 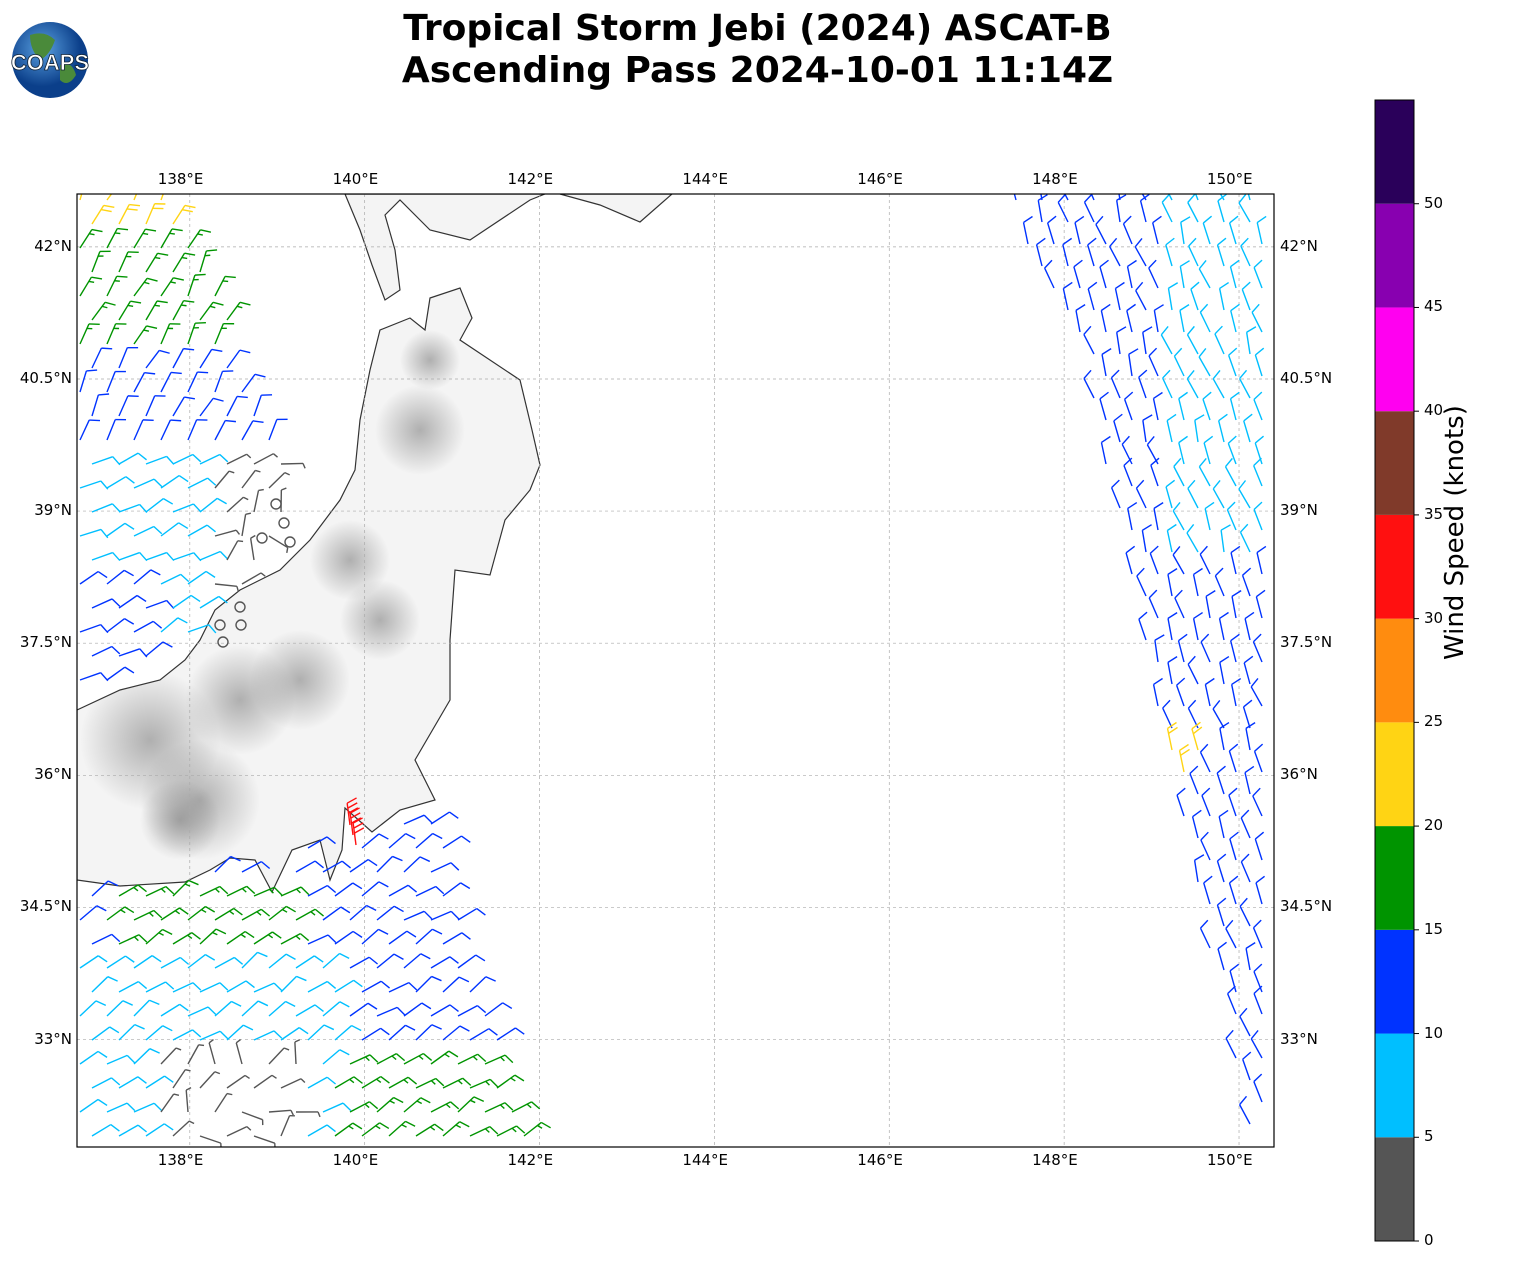 What do you see at coordinates (1434, 1032) in the screenshot?
I see `colorbar-tick-label: 10` at bounding box center [1434, 1032].